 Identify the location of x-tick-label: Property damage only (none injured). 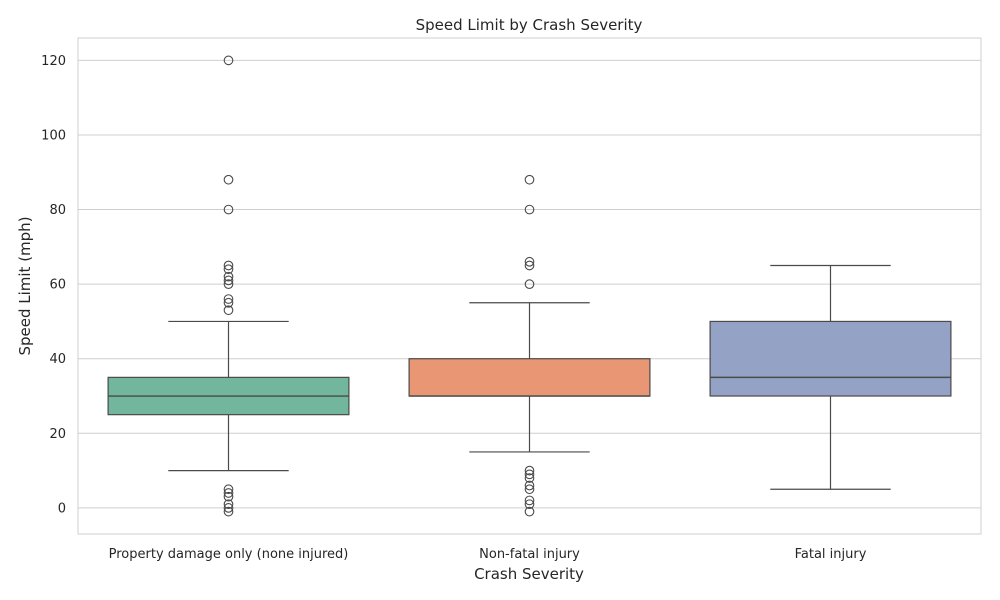
(229, 554).